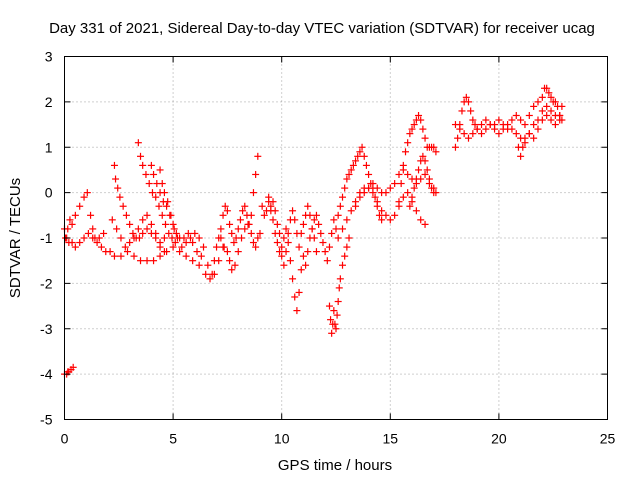  What do you see at coordinates (46, 283) in the screenshot?
I see `y-tick-label: -2` at bounding box center [46, 283].